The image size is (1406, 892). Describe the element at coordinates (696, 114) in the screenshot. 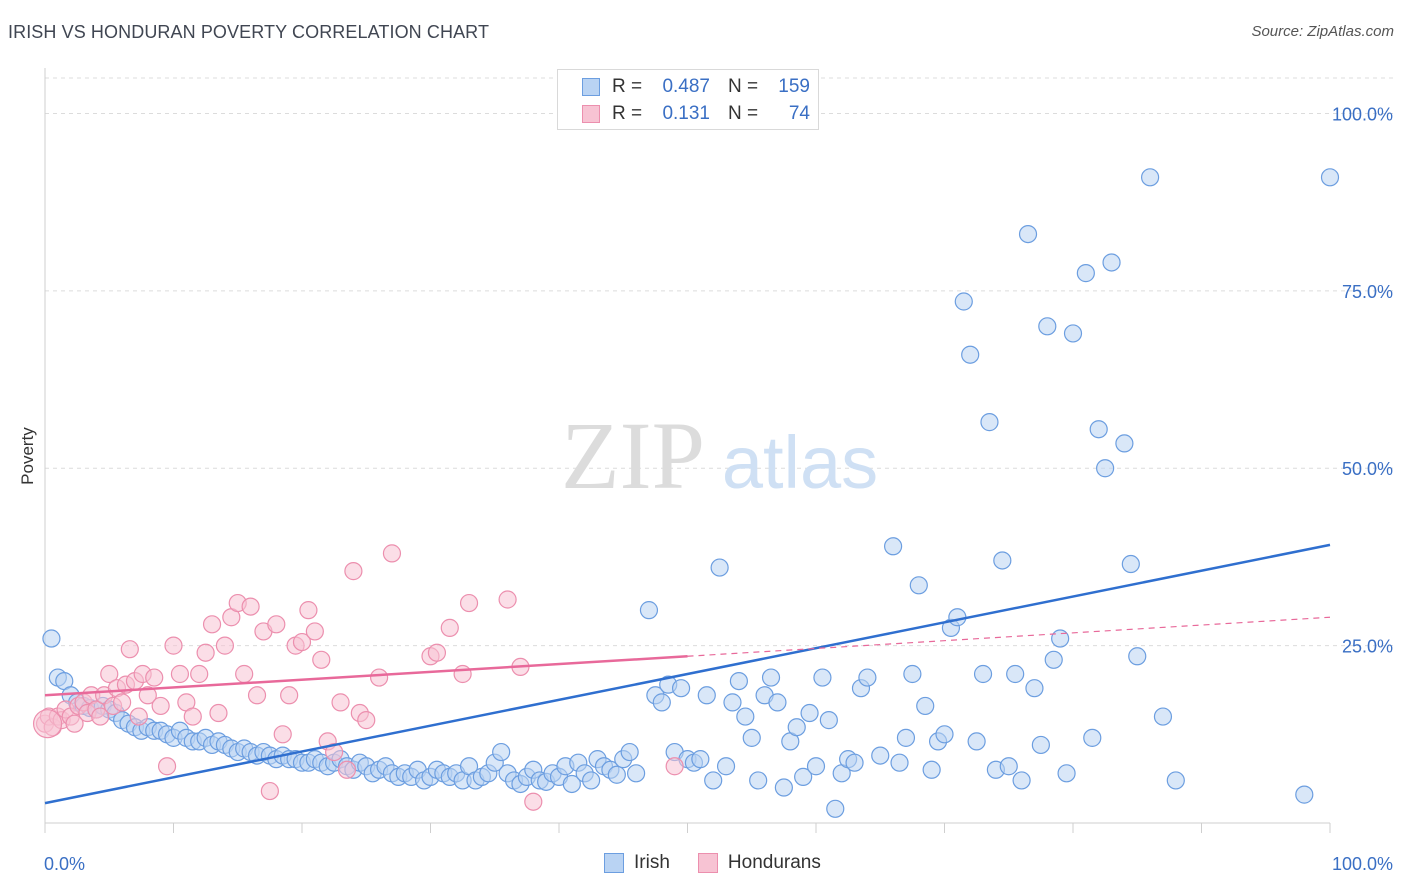

I see `legend-row-hondurans: R = 0.131 N = 74` at that location.